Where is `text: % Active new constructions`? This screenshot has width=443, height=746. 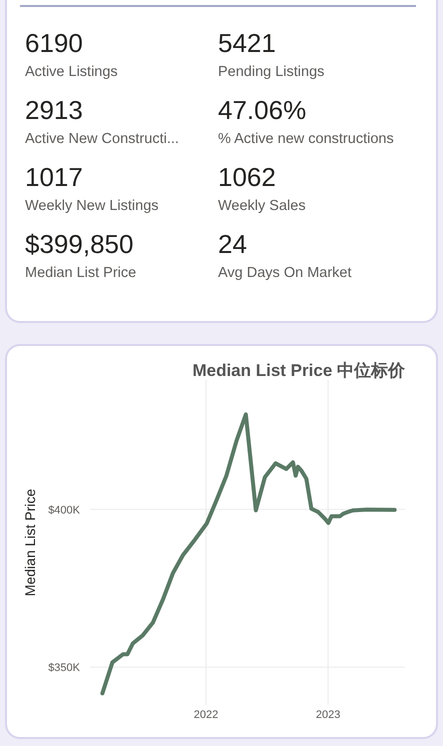 text: % Active new constructions is located at coordinates (306, 139).